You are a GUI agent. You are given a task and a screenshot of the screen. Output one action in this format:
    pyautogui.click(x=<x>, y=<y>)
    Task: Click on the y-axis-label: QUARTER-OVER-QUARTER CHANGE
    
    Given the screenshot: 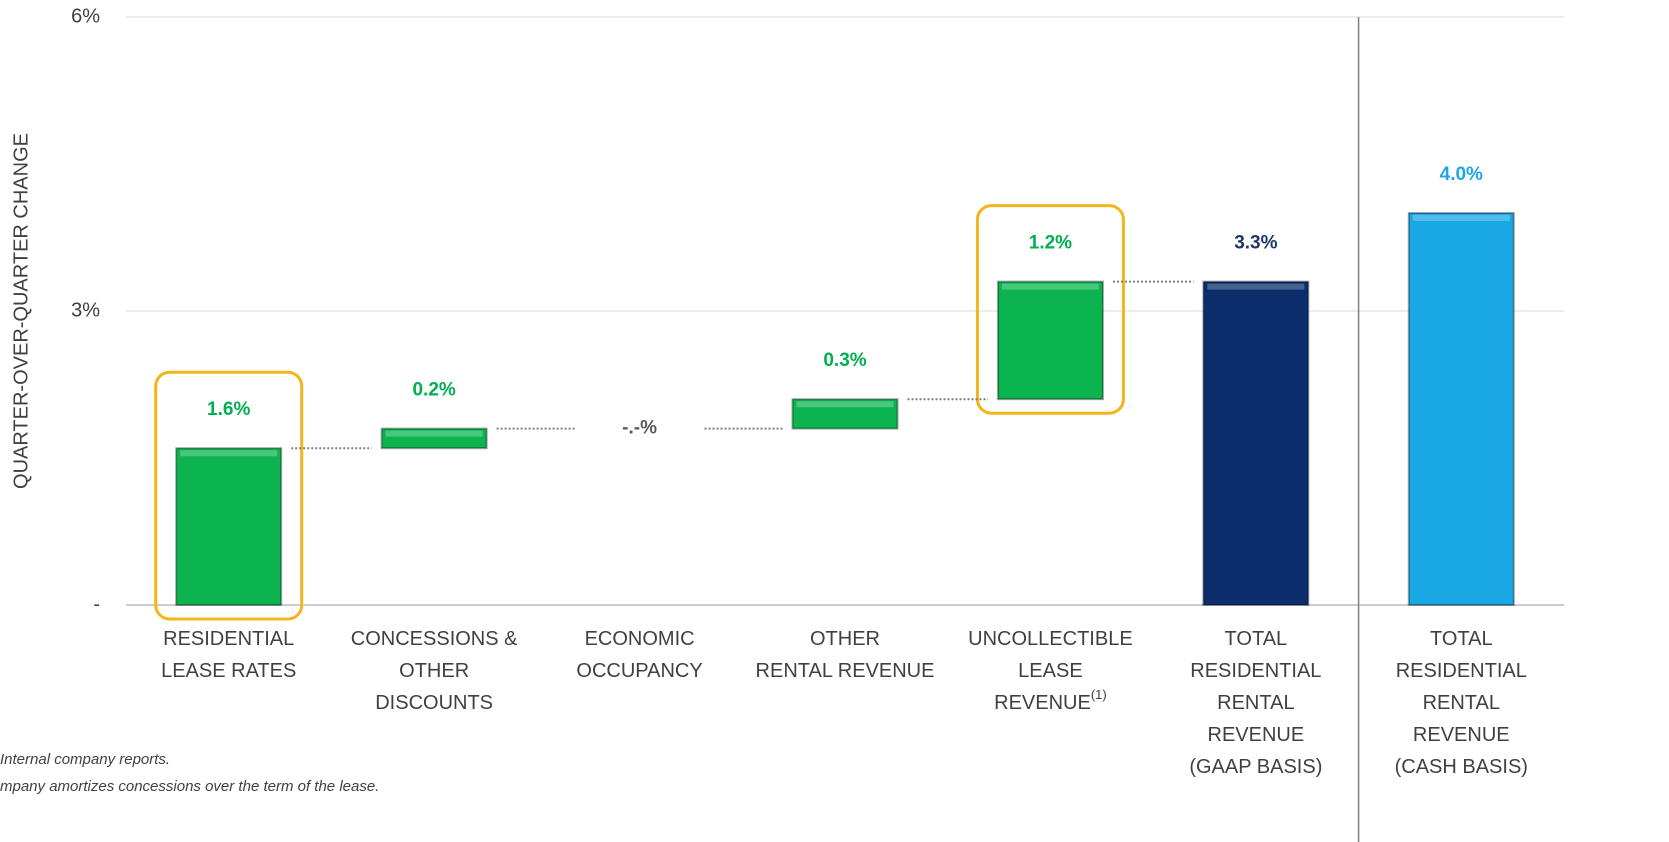 What is the action you would take?
    pyautogui.click(x=21, y=311)
    